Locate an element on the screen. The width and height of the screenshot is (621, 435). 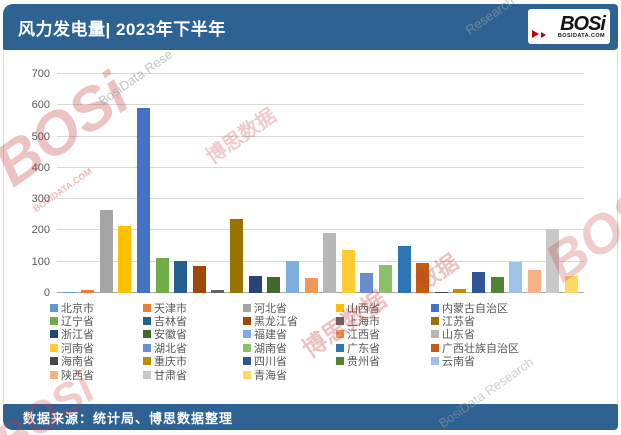
bar-天津市 is located at coordinates (88, 291).